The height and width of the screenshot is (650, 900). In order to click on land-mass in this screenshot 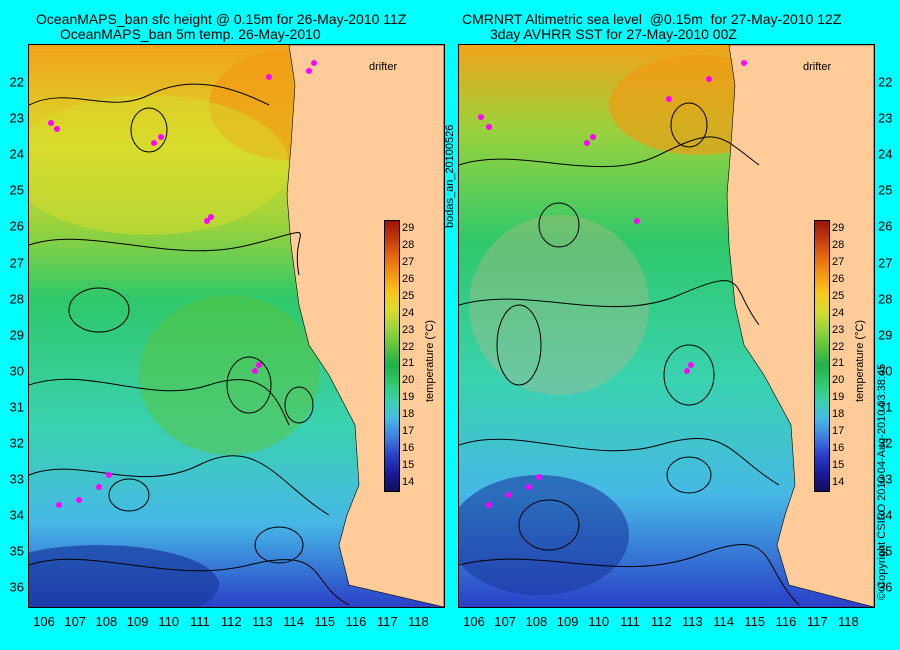, I will do `click(800, 326)`.